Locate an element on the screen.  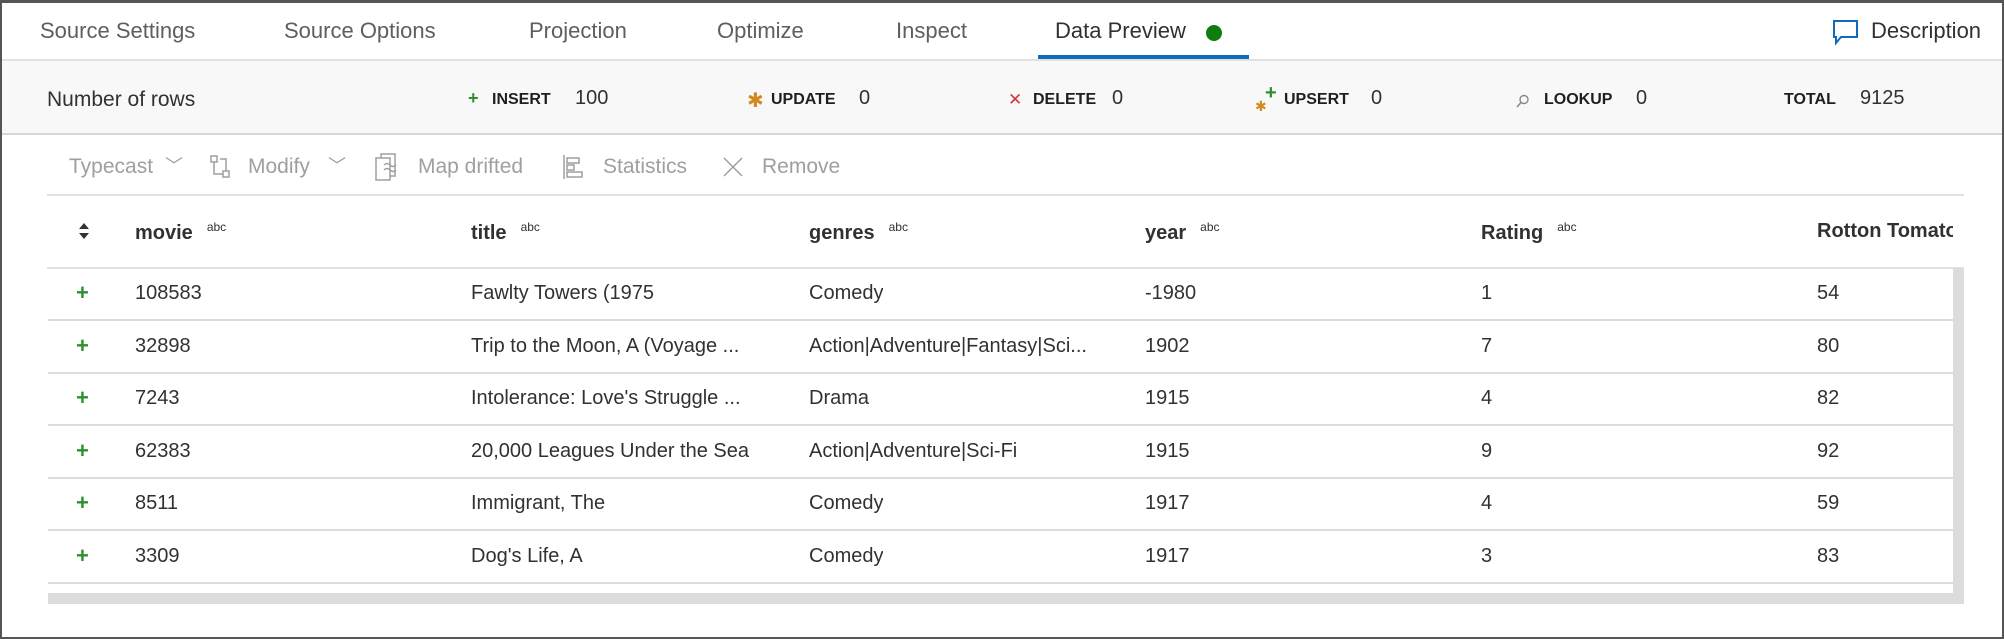
table-cell: 108583 is located at coordinates (168, 293).